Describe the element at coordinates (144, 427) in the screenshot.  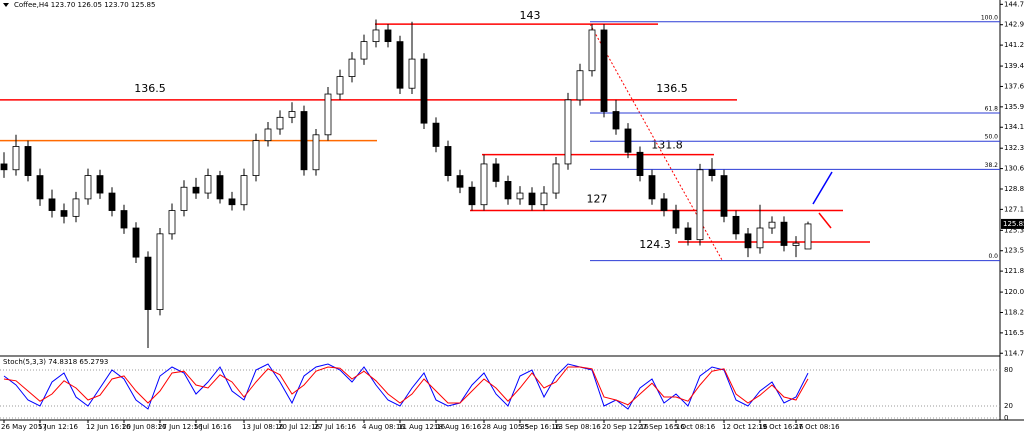
I see `x-tick-label: 20 Jun 08:16` at that location.